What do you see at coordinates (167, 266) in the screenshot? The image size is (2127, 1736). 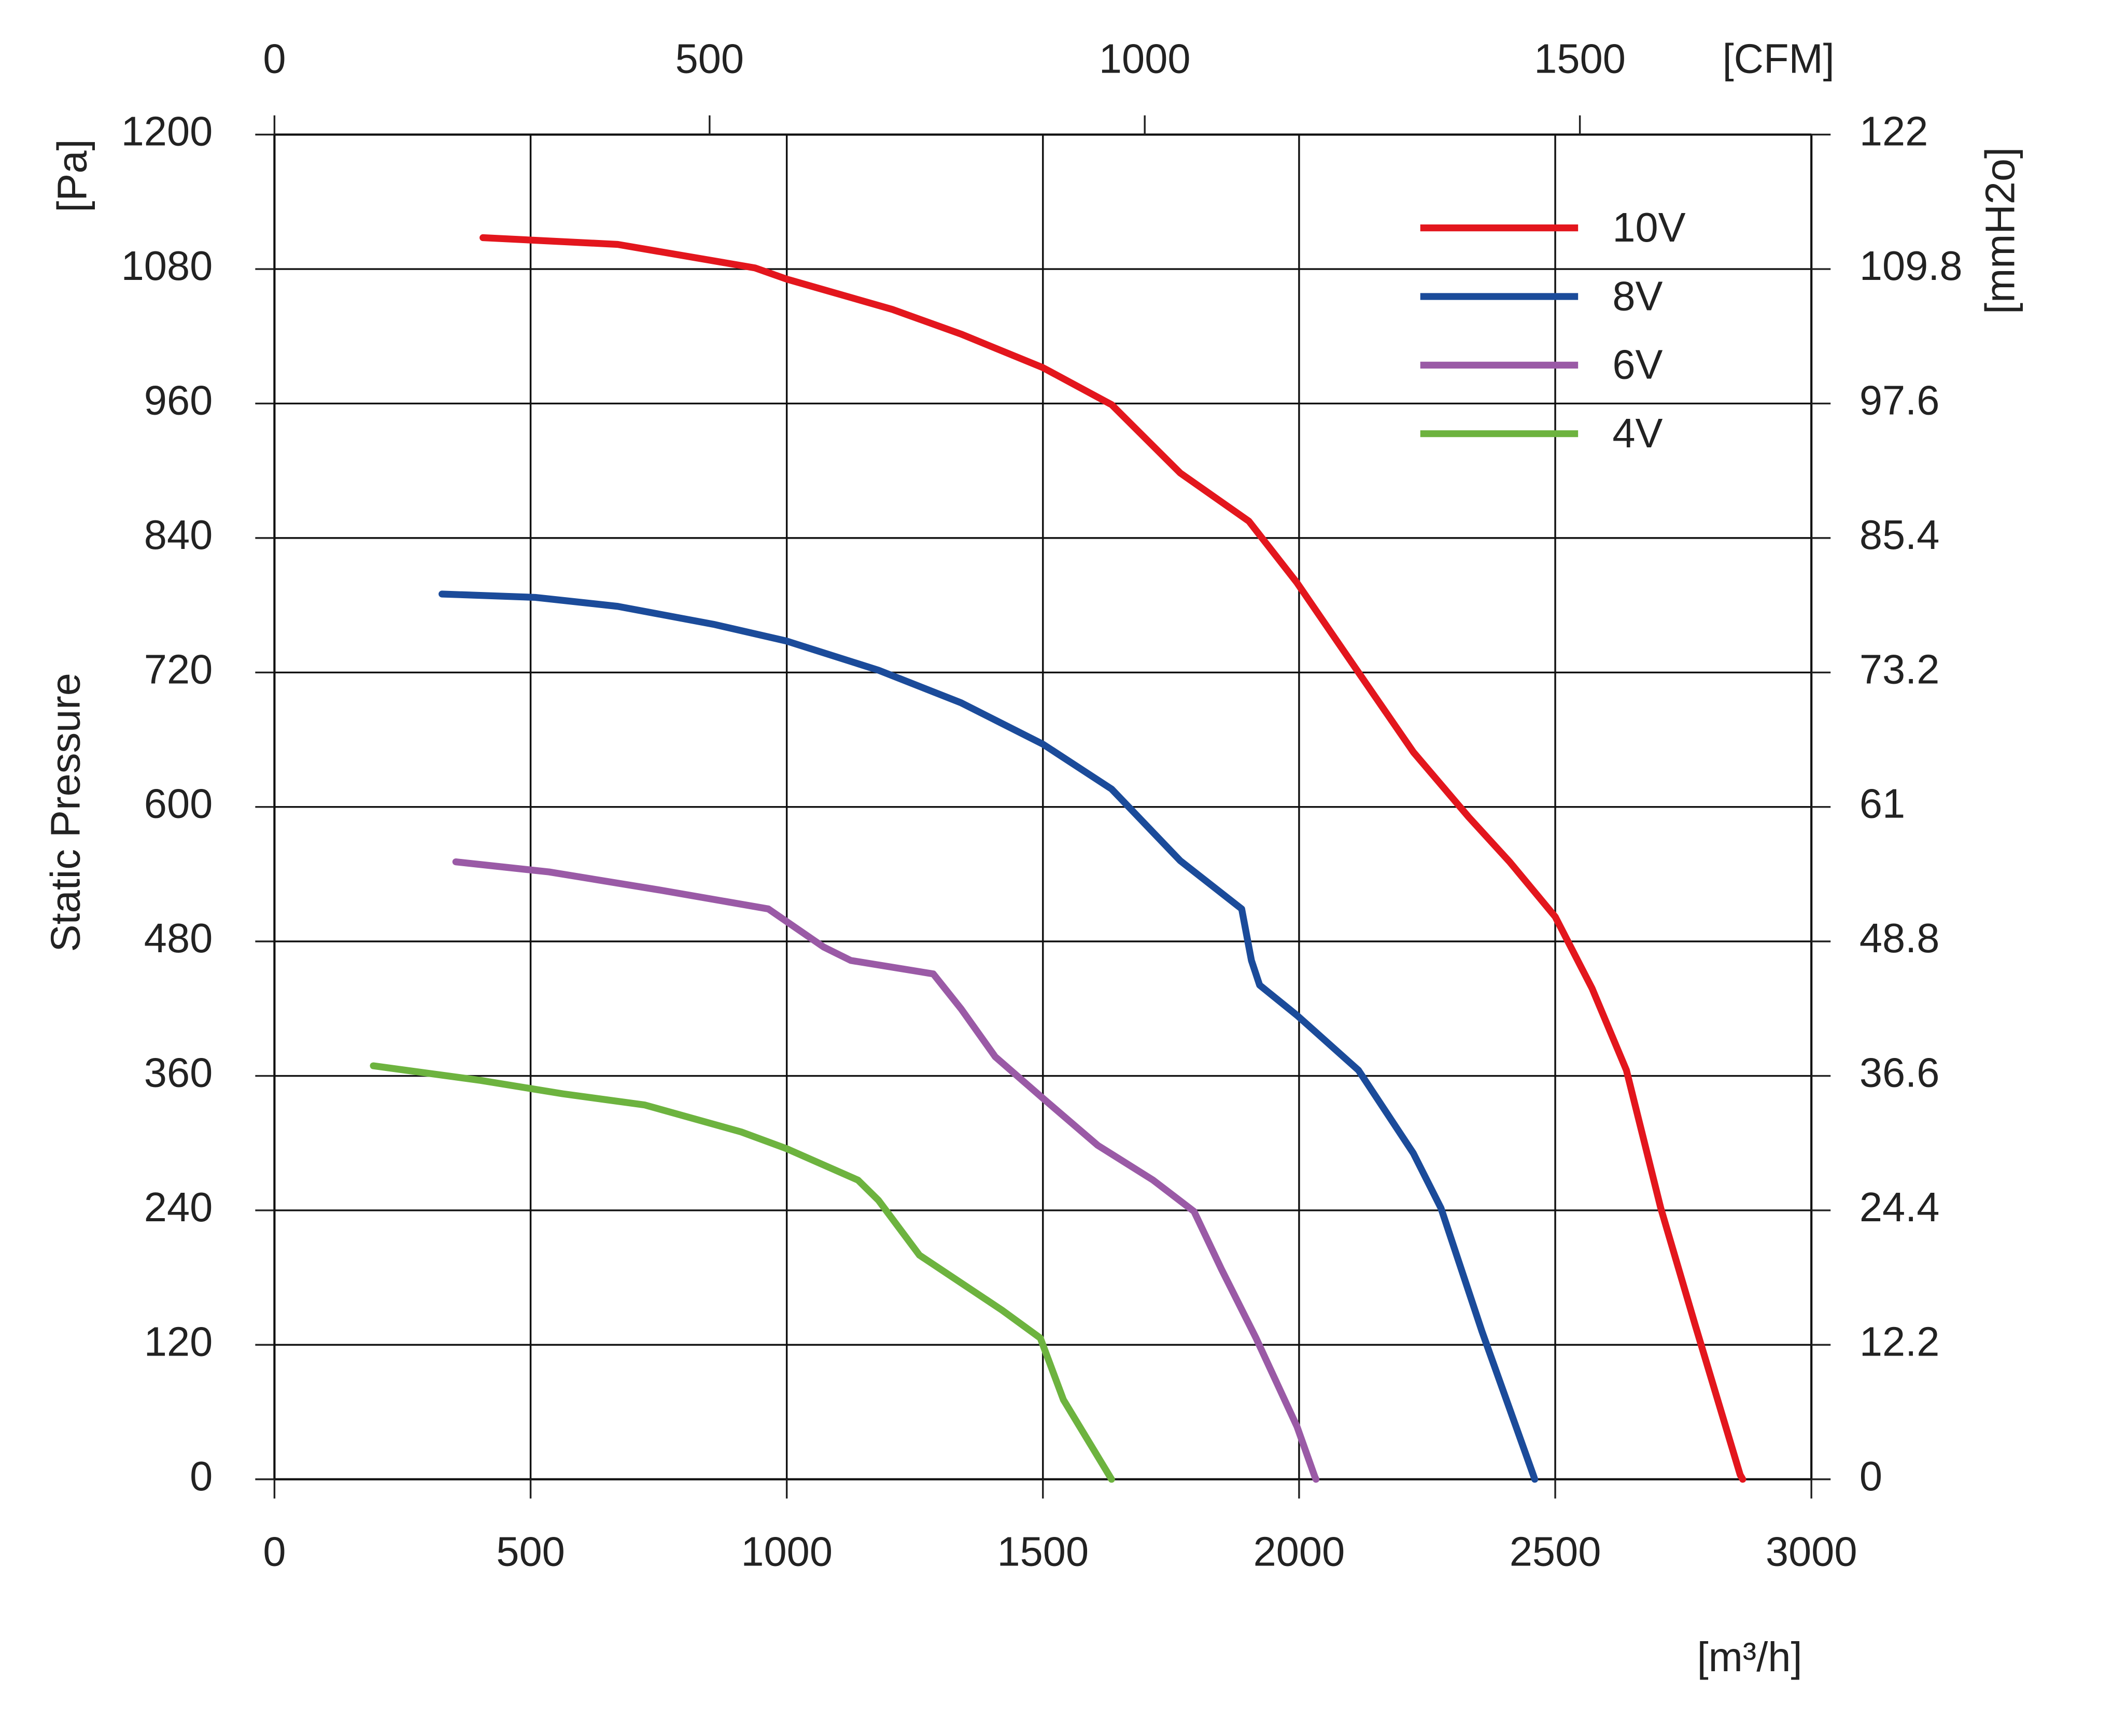 I see `y-tick-label: 1080` at bounding box center [167, 266].